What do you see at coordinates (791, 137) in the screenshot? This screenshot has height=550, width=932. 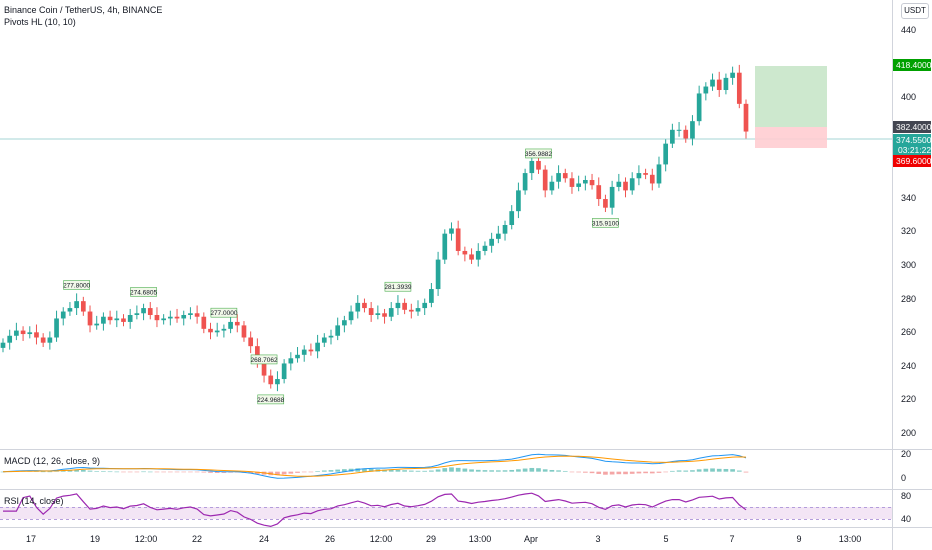 I see `stop-zone` at bounding box center [791, 137].